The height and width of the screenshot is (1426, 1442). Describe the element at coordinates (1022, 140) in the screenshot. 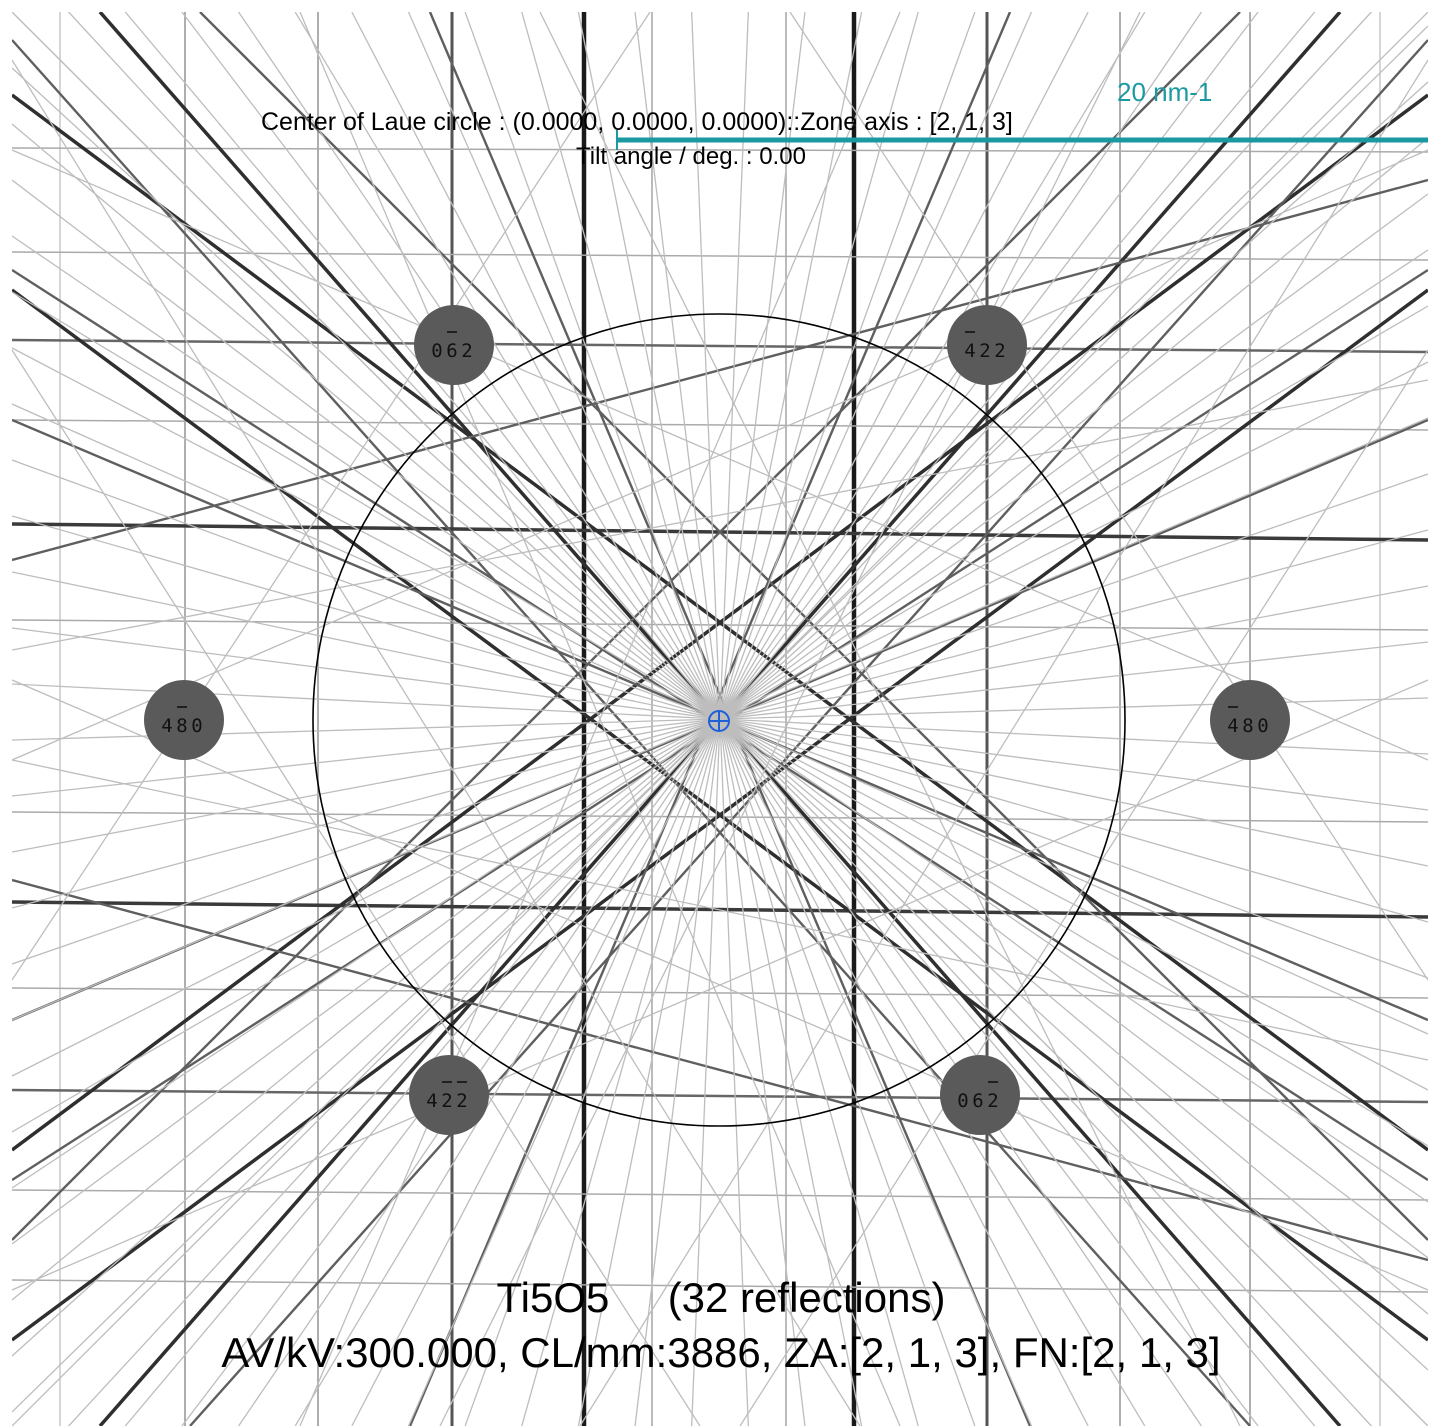

I see `scale-bar` at that location.